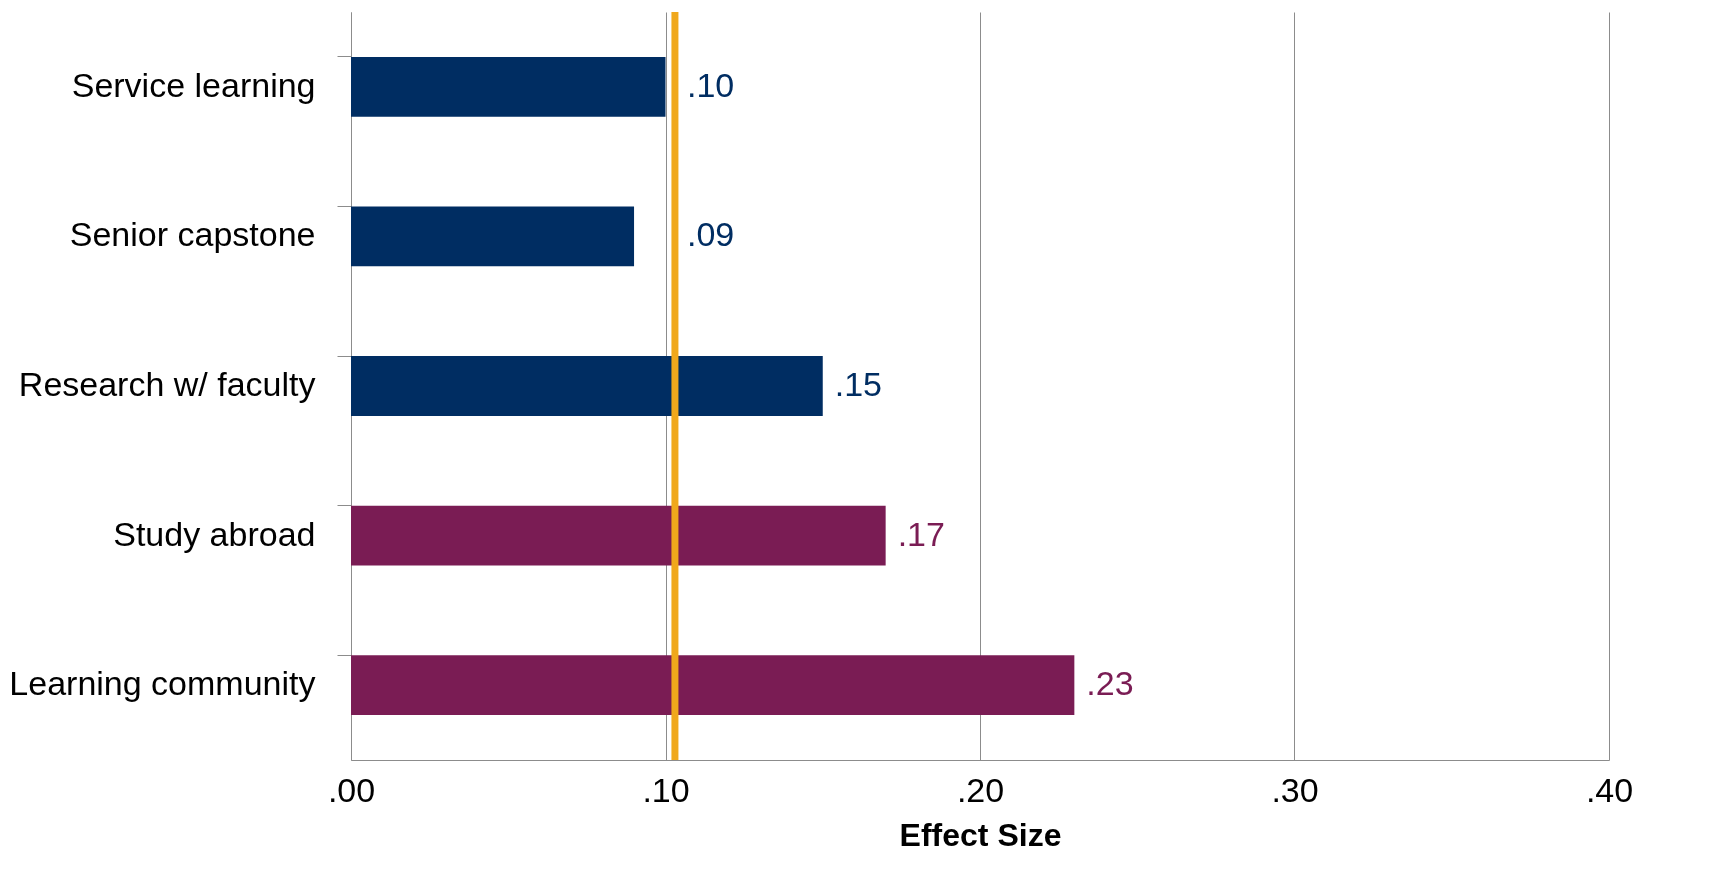  What do you see at coordinates (710, 234) in the screenshot?
I see `data-label: .09` at bounding box center [710, 234].